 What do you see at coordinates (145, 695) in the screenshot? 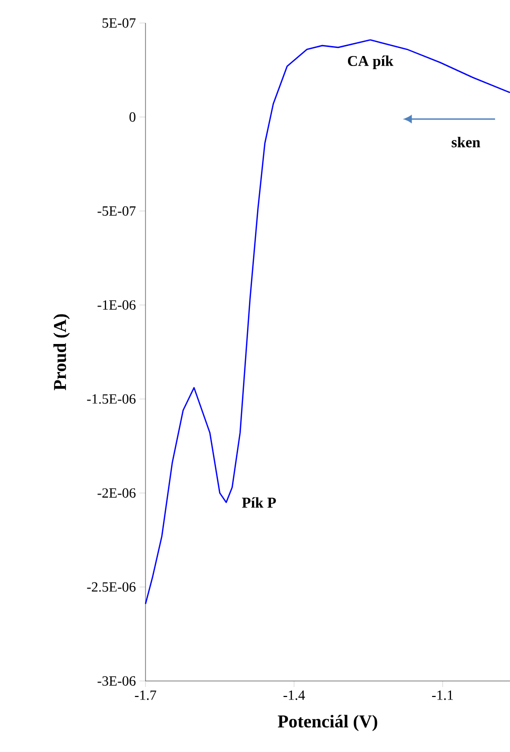
I see `x-tick-label: -1.7` at bounding box center [145, 695].